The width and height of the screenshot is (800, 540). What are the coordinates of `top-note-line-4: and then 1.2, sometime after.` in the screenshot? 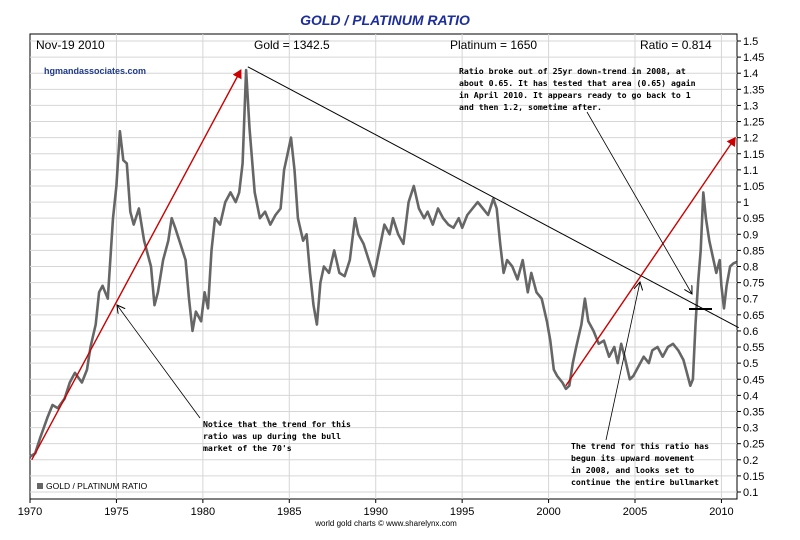 It's located at (530, 107).